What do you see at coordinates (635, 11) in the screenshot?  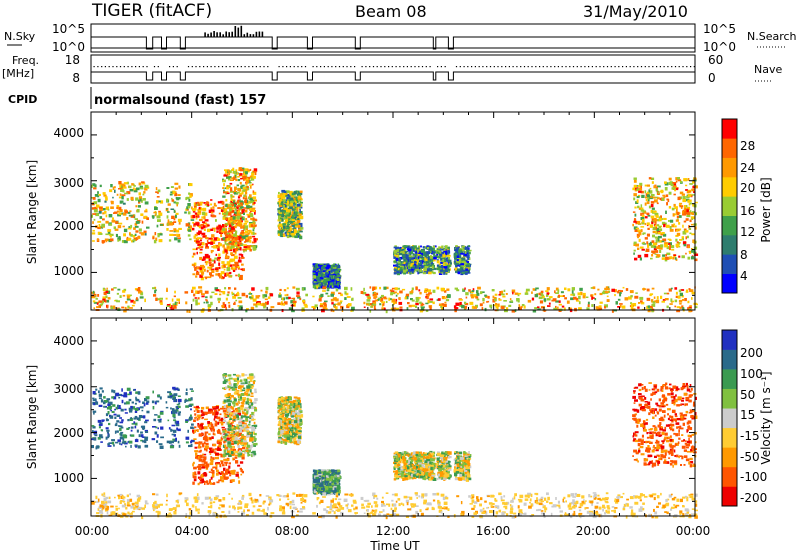 I see `date-title: 31/May/2010` at bounding box center [635, 11].